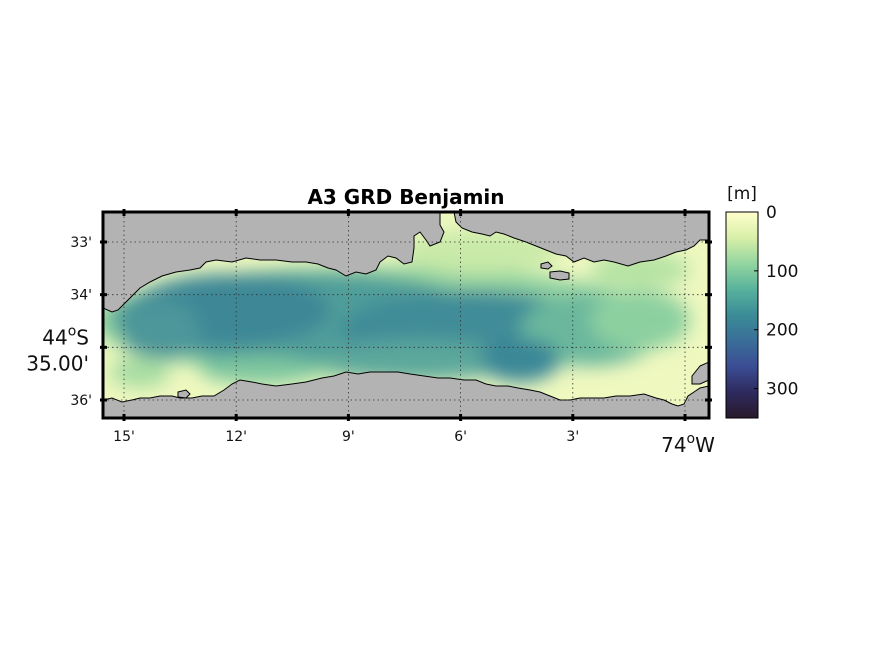  I want to click on x-tick-label: 9', so click(348, 437).